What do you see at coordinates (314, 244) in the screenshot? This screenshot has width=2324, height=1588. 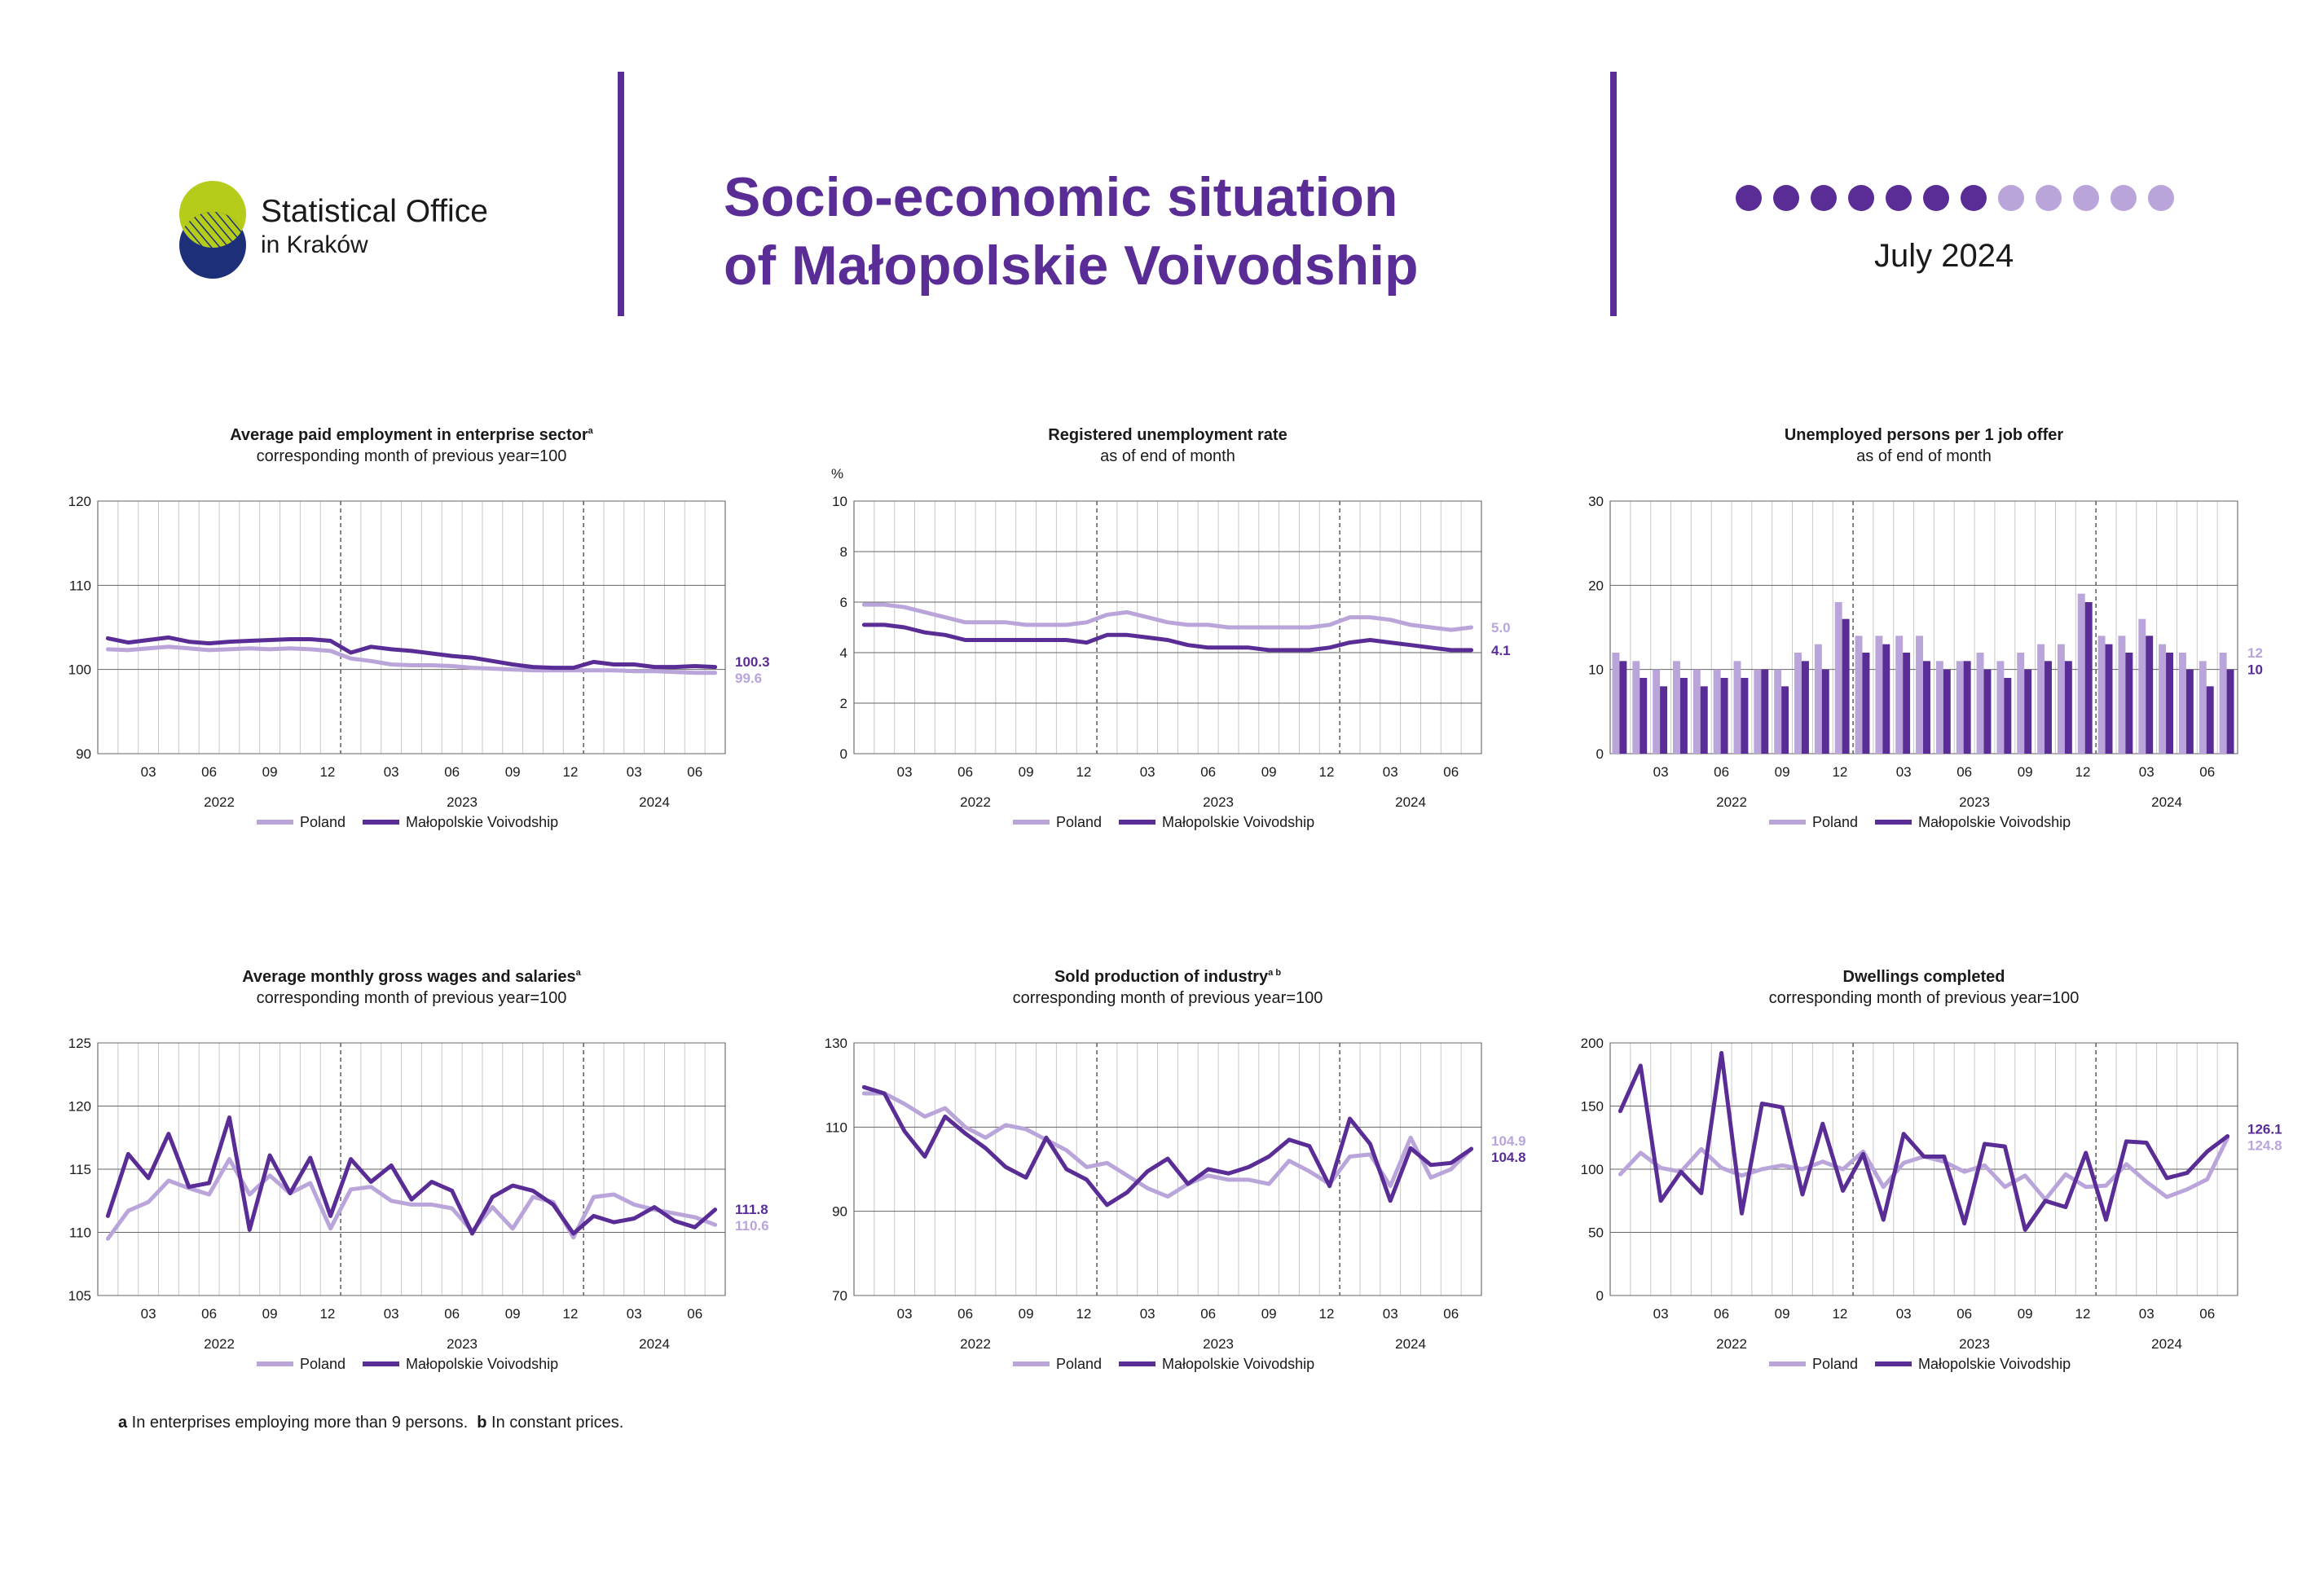 I see `logo-location: in Kraków` at bounding box center [314, 244].